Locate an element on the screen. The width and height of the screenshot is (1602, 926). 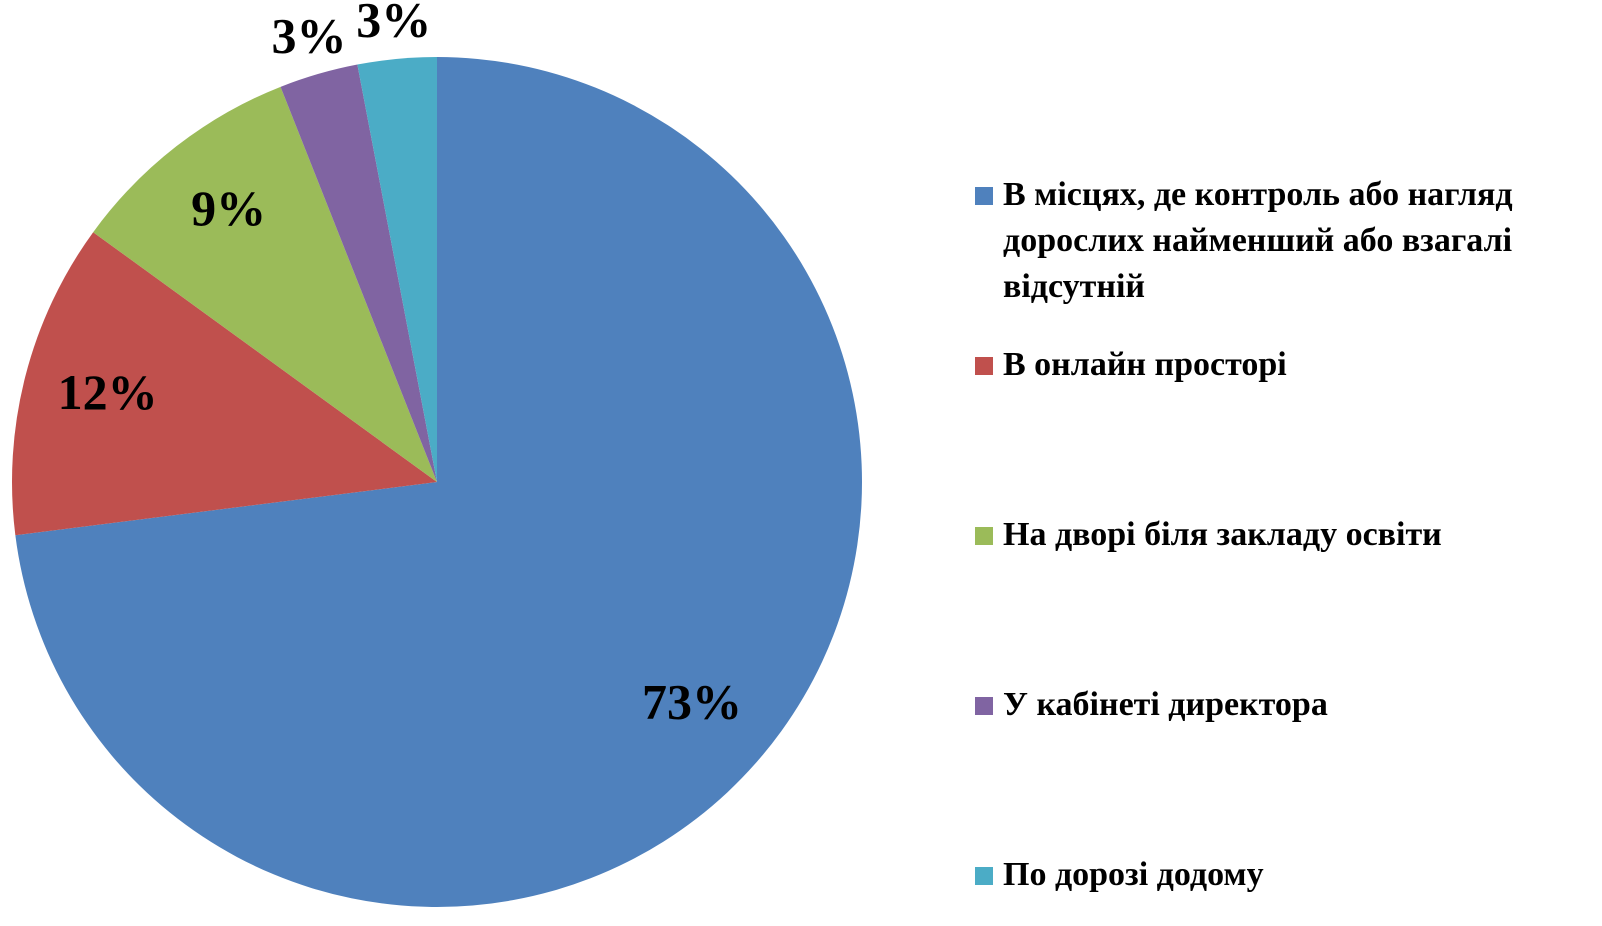
legend-label: По дорозі додому is located at coordinates (1133, 874).